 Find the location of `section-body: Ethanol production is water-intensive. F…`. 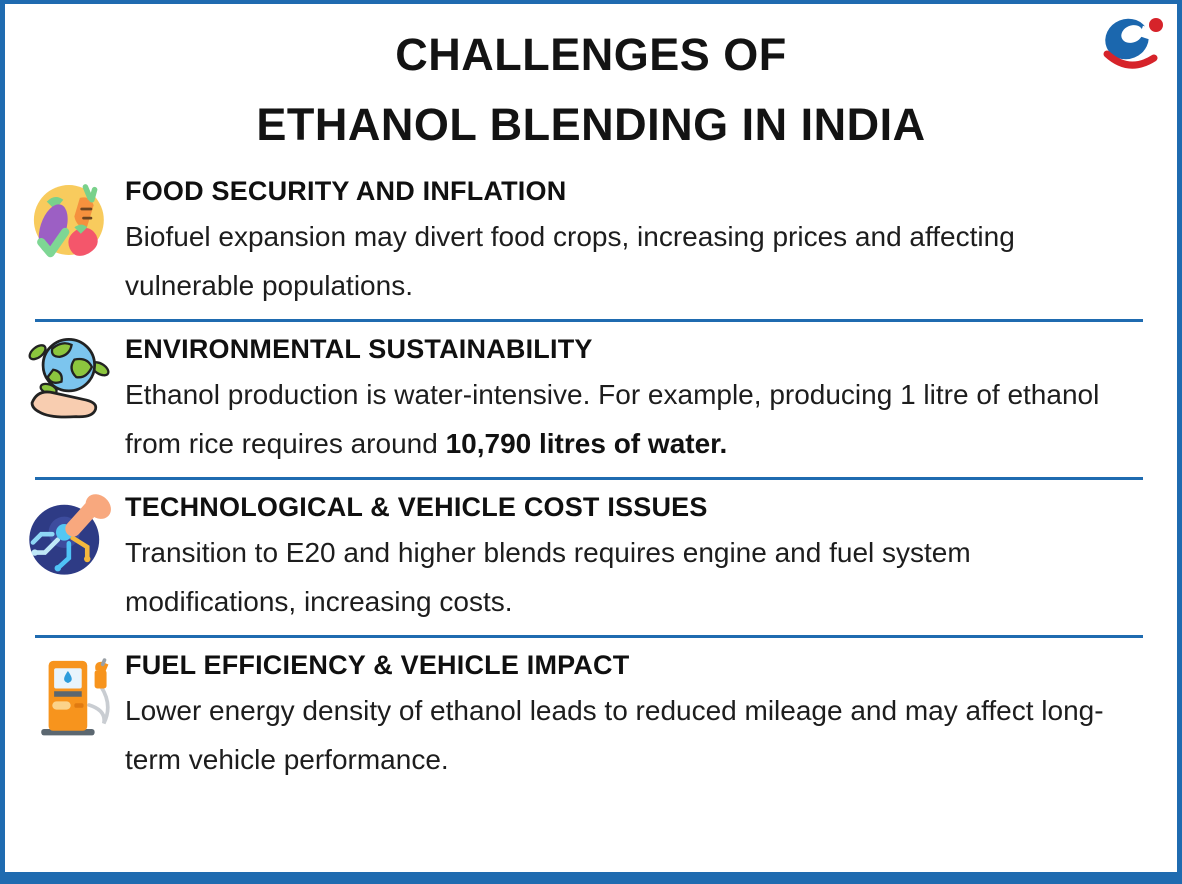

section-body: Ethanol production is water-intensive. F… is located at coordinates (634, 419).